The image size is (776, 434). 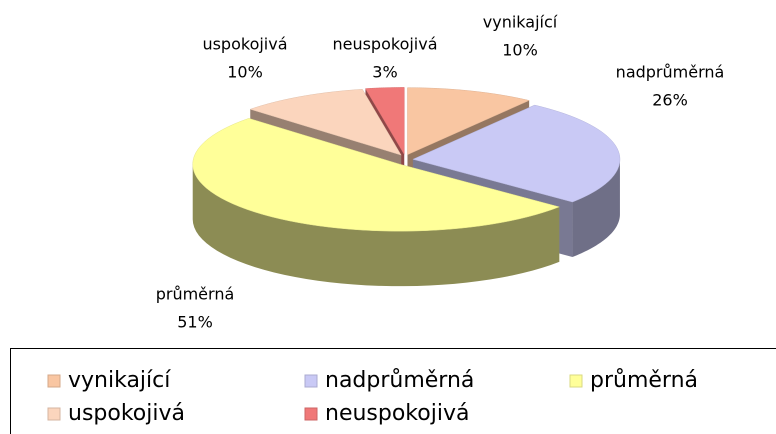 What do you see at coordinates (644, 380) in the screenshot?
I see `legend-label: průměrná` at bounding box center [644, 380].